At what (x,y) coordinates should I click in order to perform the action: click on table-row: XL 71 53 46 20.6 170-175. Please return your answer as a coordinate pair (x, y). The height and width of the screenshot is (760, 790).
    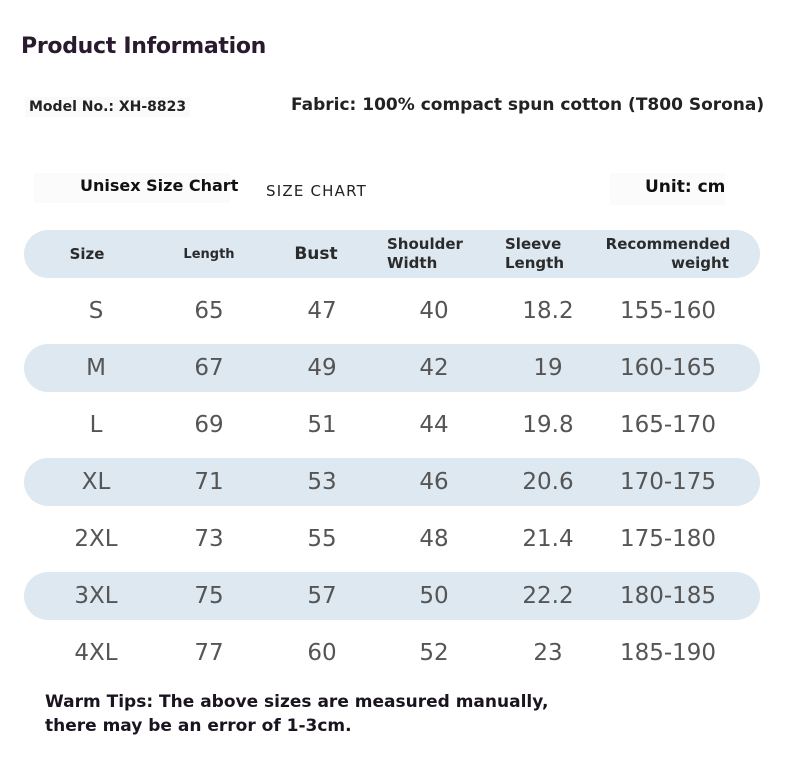
    Looking at the image, I should click on (392, 482).